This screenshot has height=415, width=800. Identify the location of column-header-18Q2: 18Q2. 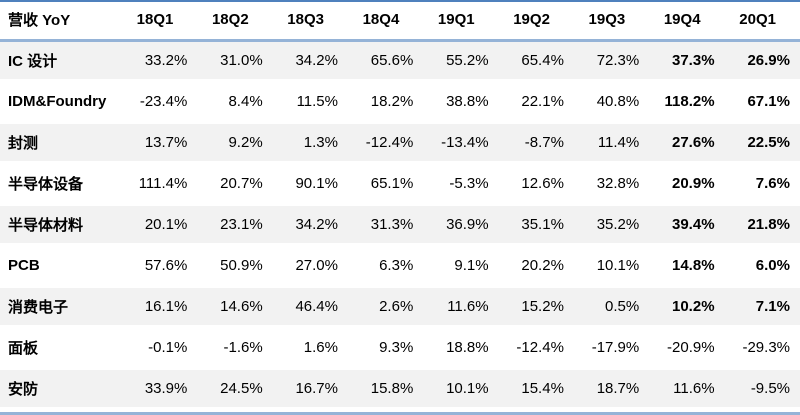
(235, 22).